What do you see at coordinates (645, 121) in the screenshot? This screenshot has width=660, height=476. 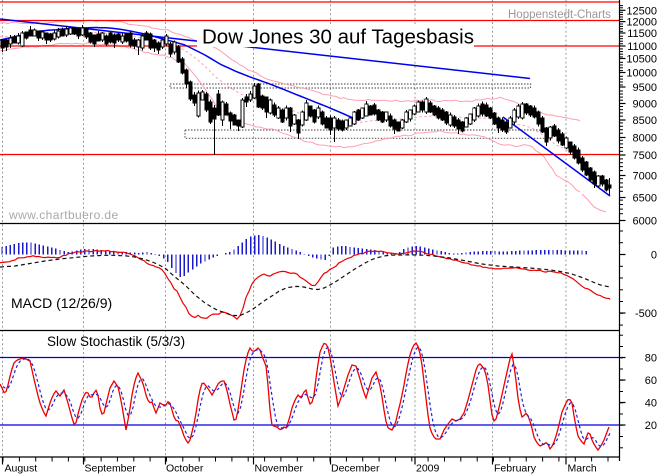 I see `svg-text: 8500` at bounding box center [645, 121].